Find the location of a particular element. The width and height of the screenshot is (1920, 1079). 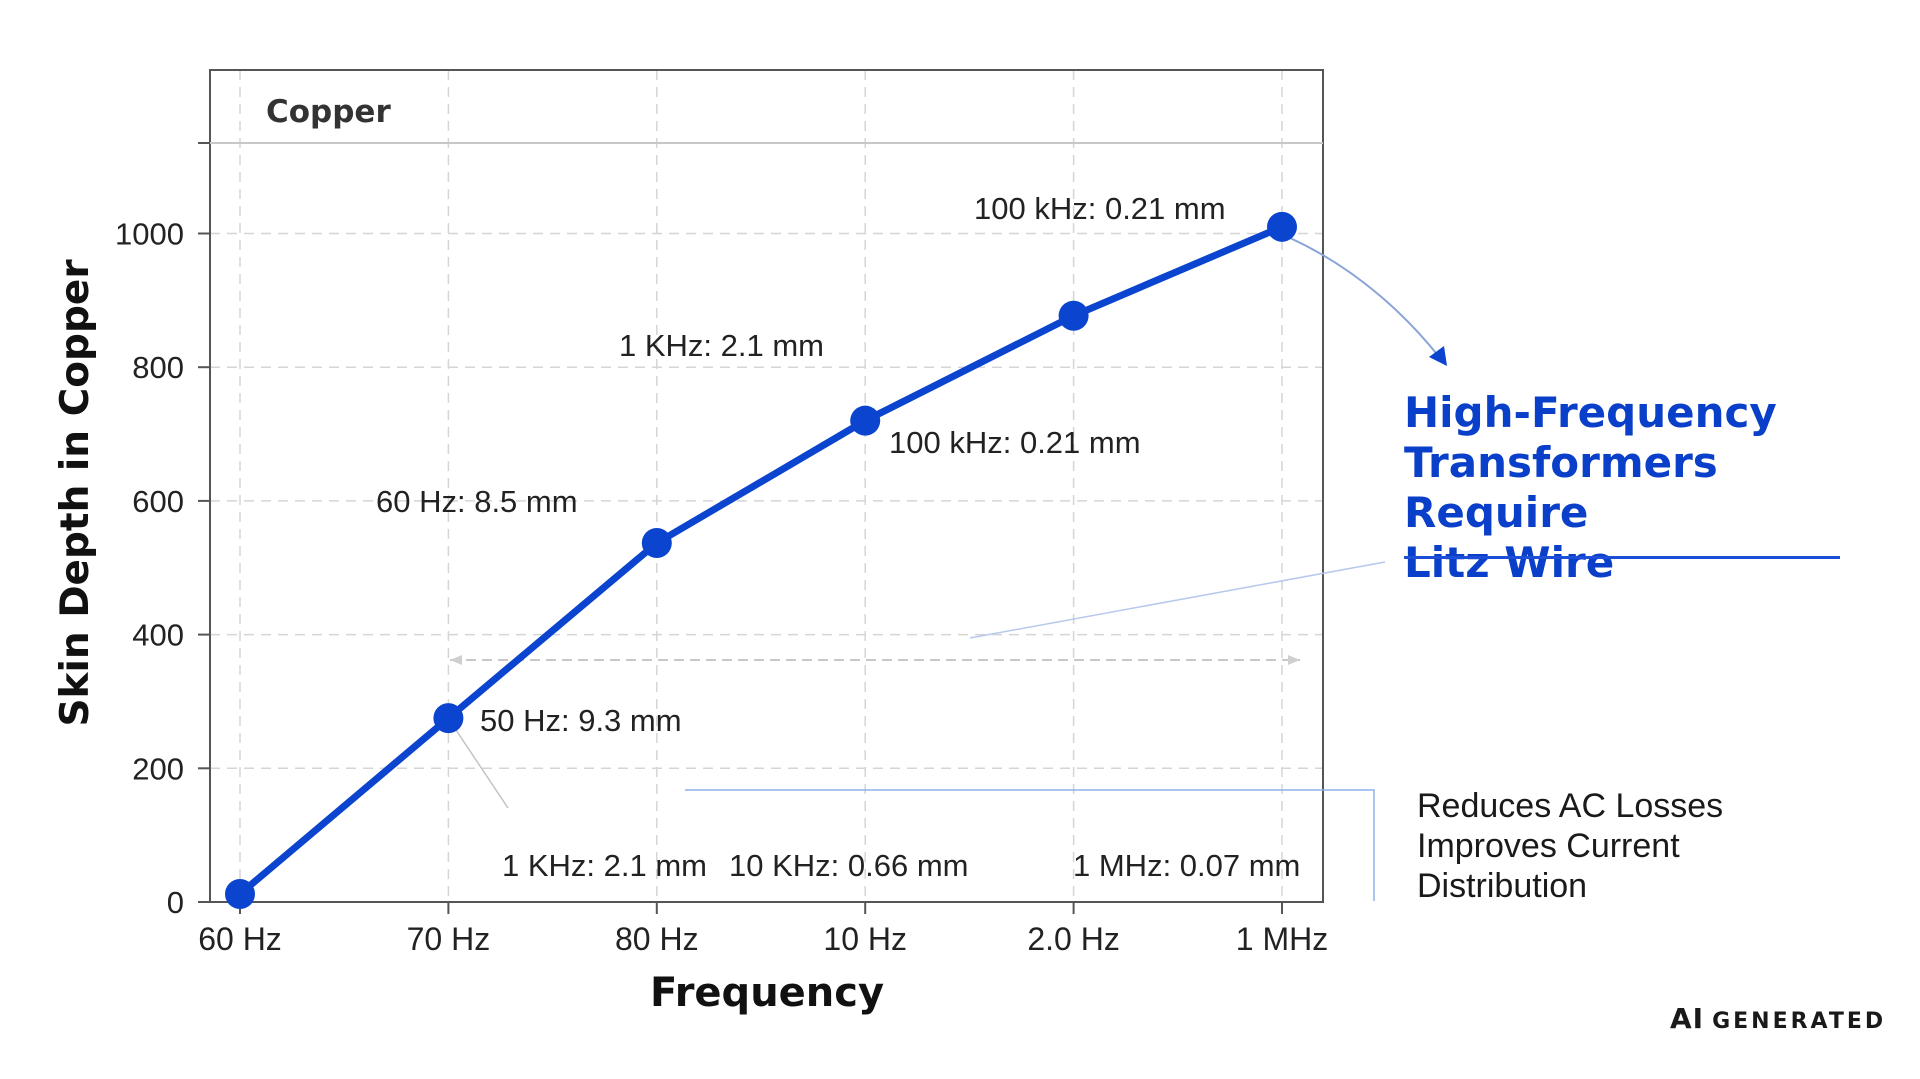

badge-text: GENERATED is located at coordinates (1799, 1021).